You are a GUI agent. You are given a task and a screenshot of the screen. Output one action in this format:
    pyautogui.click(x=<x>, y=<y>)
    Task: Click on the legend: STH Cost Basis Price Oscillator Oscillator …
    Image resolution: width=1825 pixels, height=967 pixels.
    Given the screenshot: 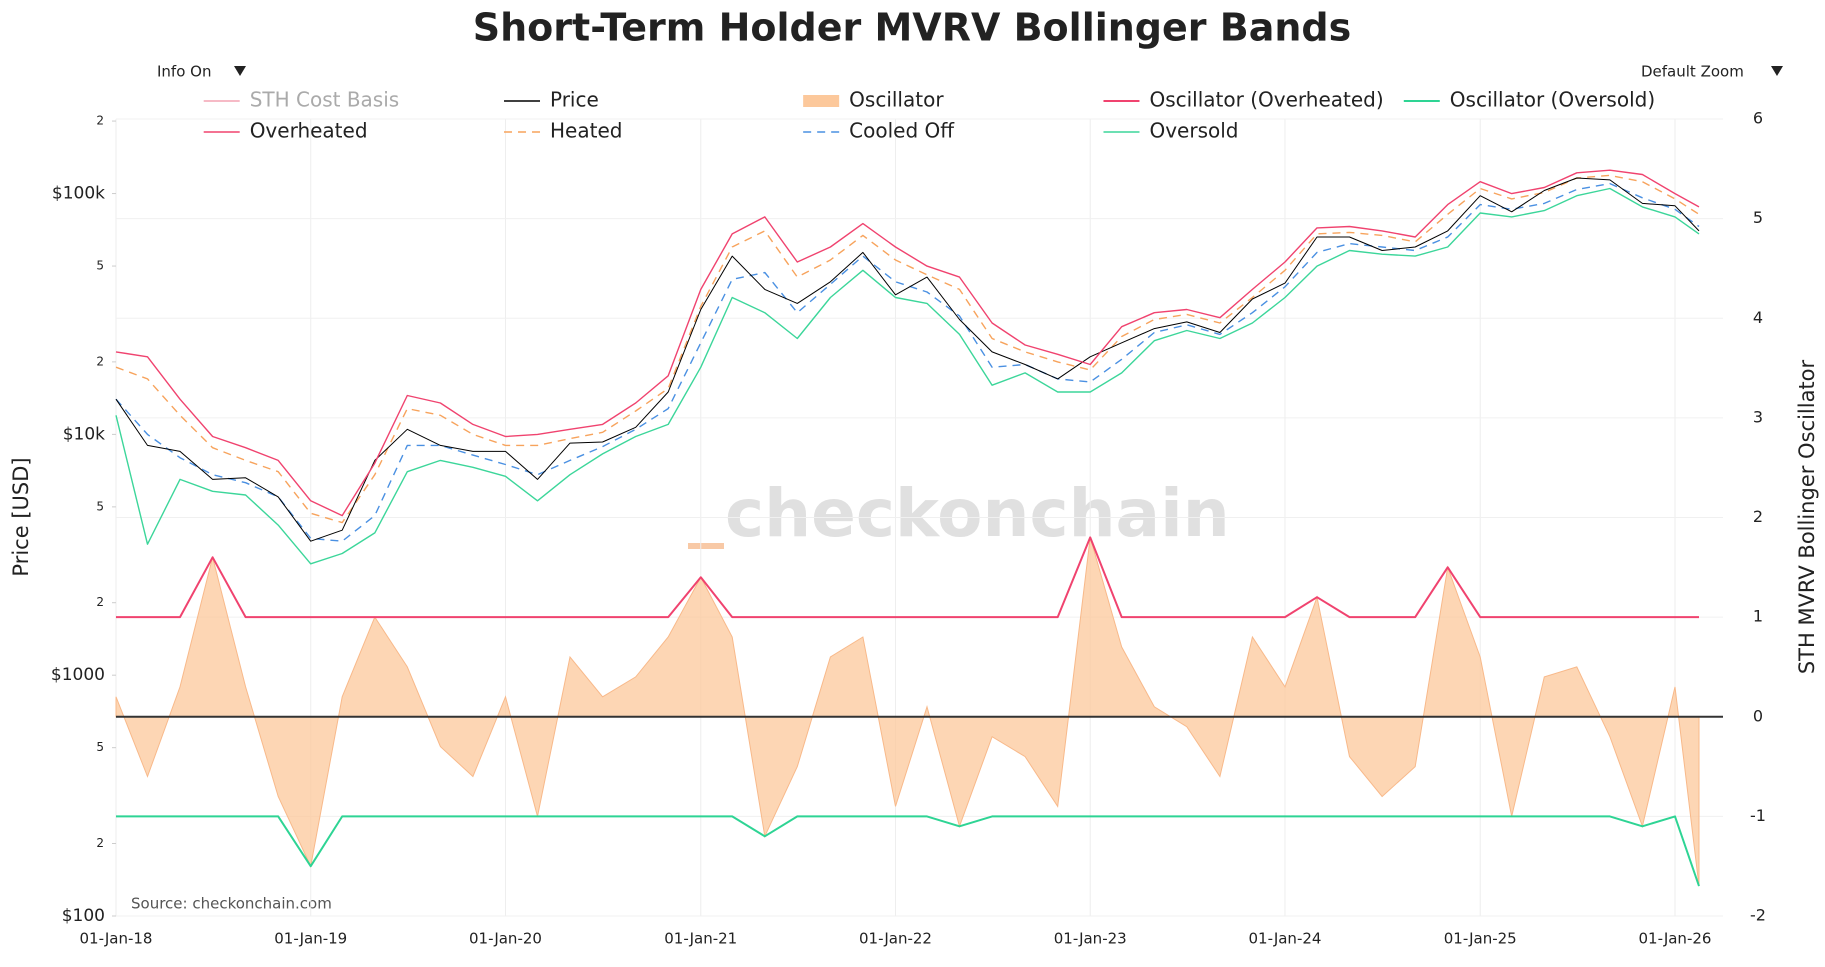 What is the action you would take?
    pyautogui.click(x=929, y=115)
    